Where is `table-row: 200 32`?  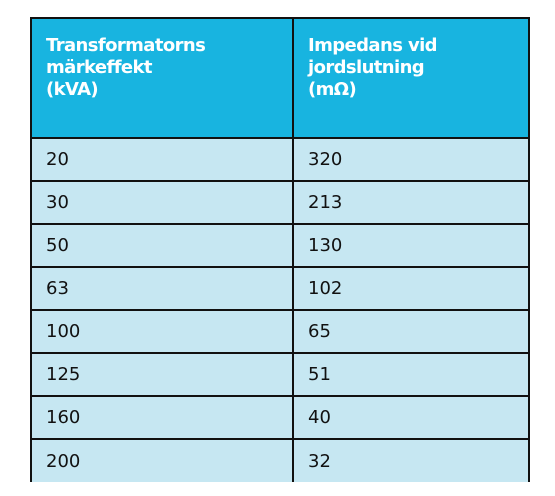 table-row: 200 32 is located at coordinates (280, 460).